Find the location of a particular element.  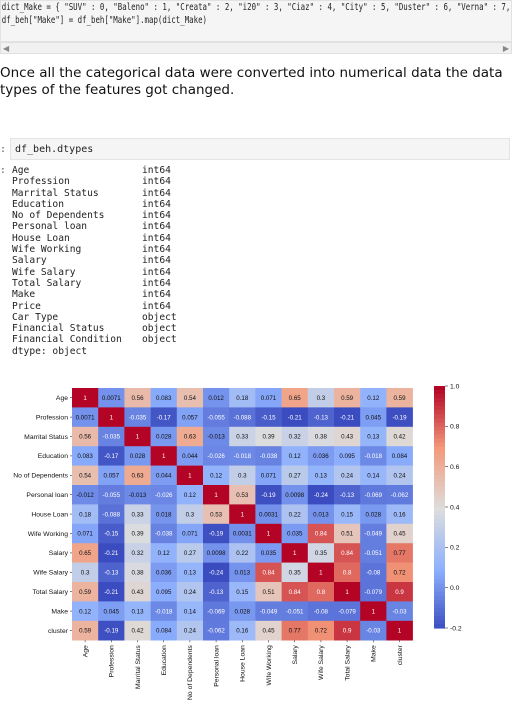

code-input: df_beh.dtypes is located at coordinates (260, 149).